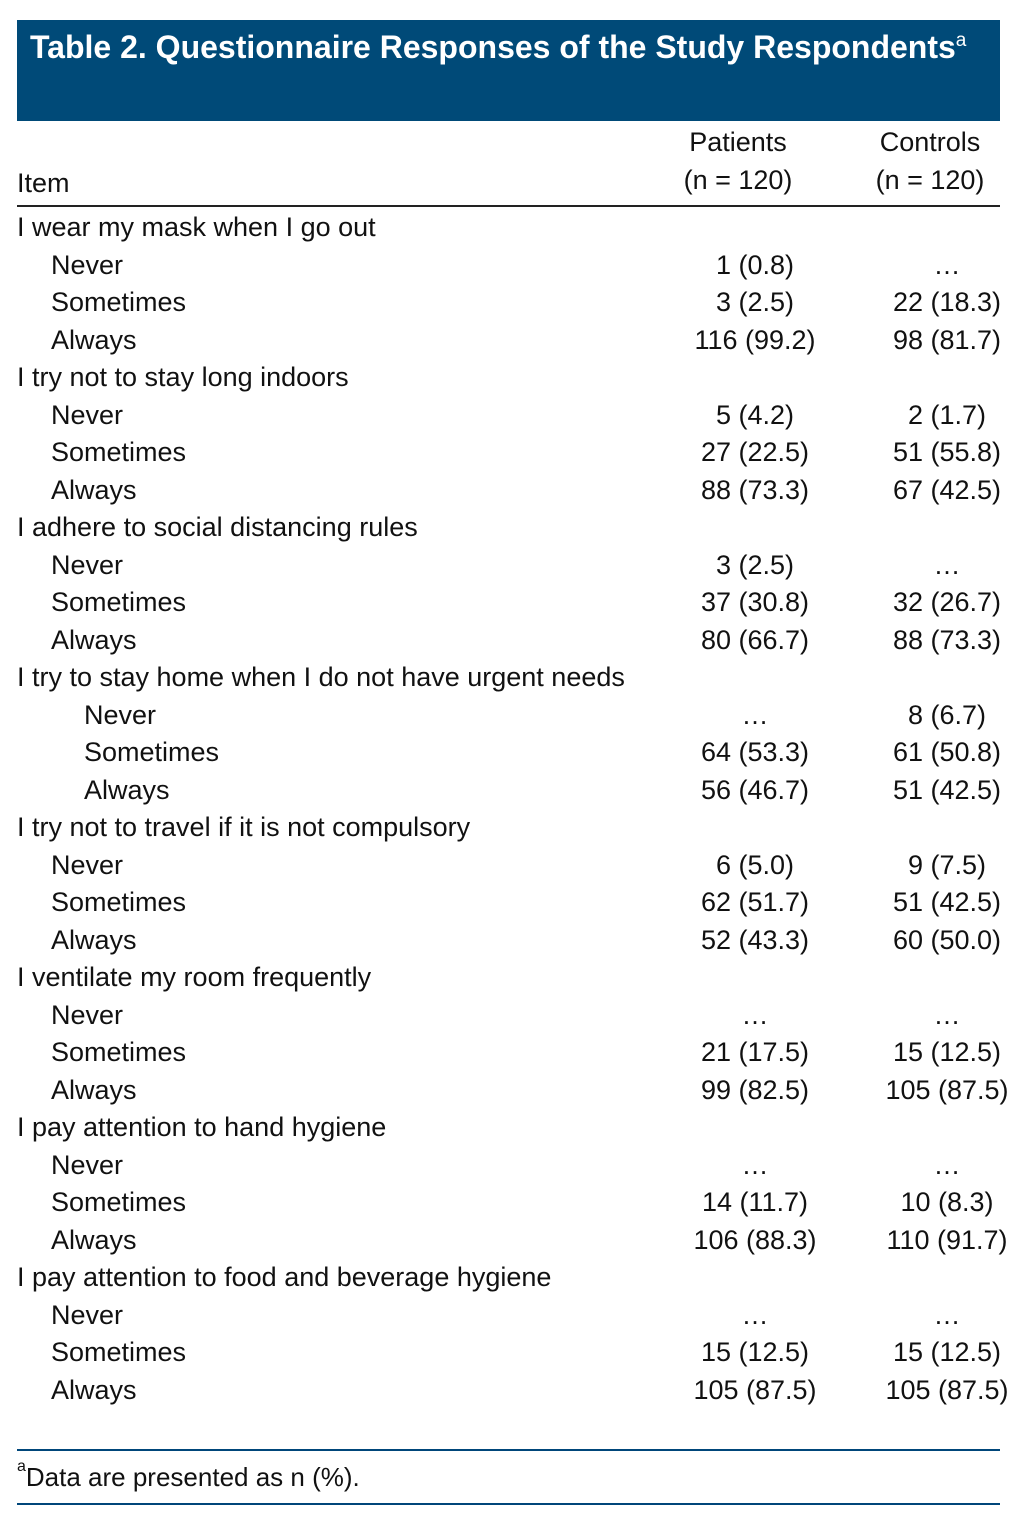  I want to click on controls-value: 51 (55.8), so click(947, 452).